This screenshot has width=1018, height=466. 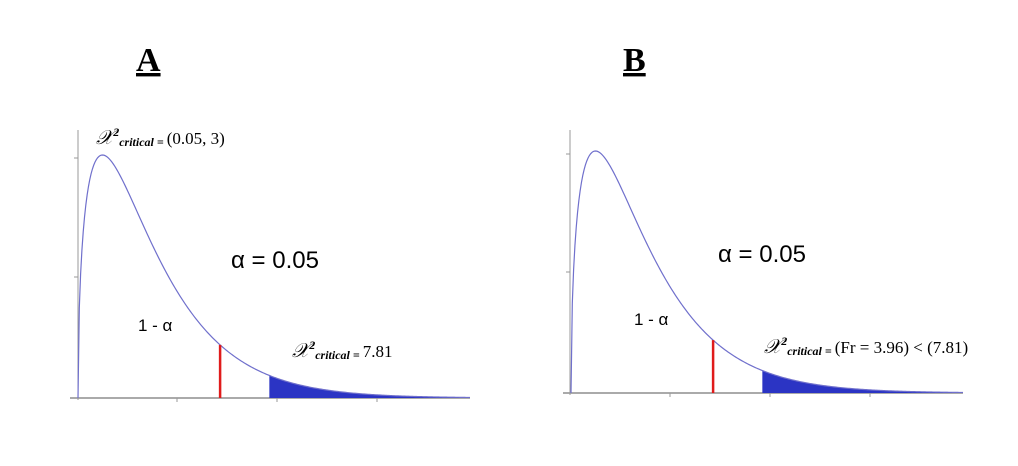 What do you see at coordinates (862, 381) in the screenshot?
I see `panel-b-shaded-tail` at bounding box center [862, 381].